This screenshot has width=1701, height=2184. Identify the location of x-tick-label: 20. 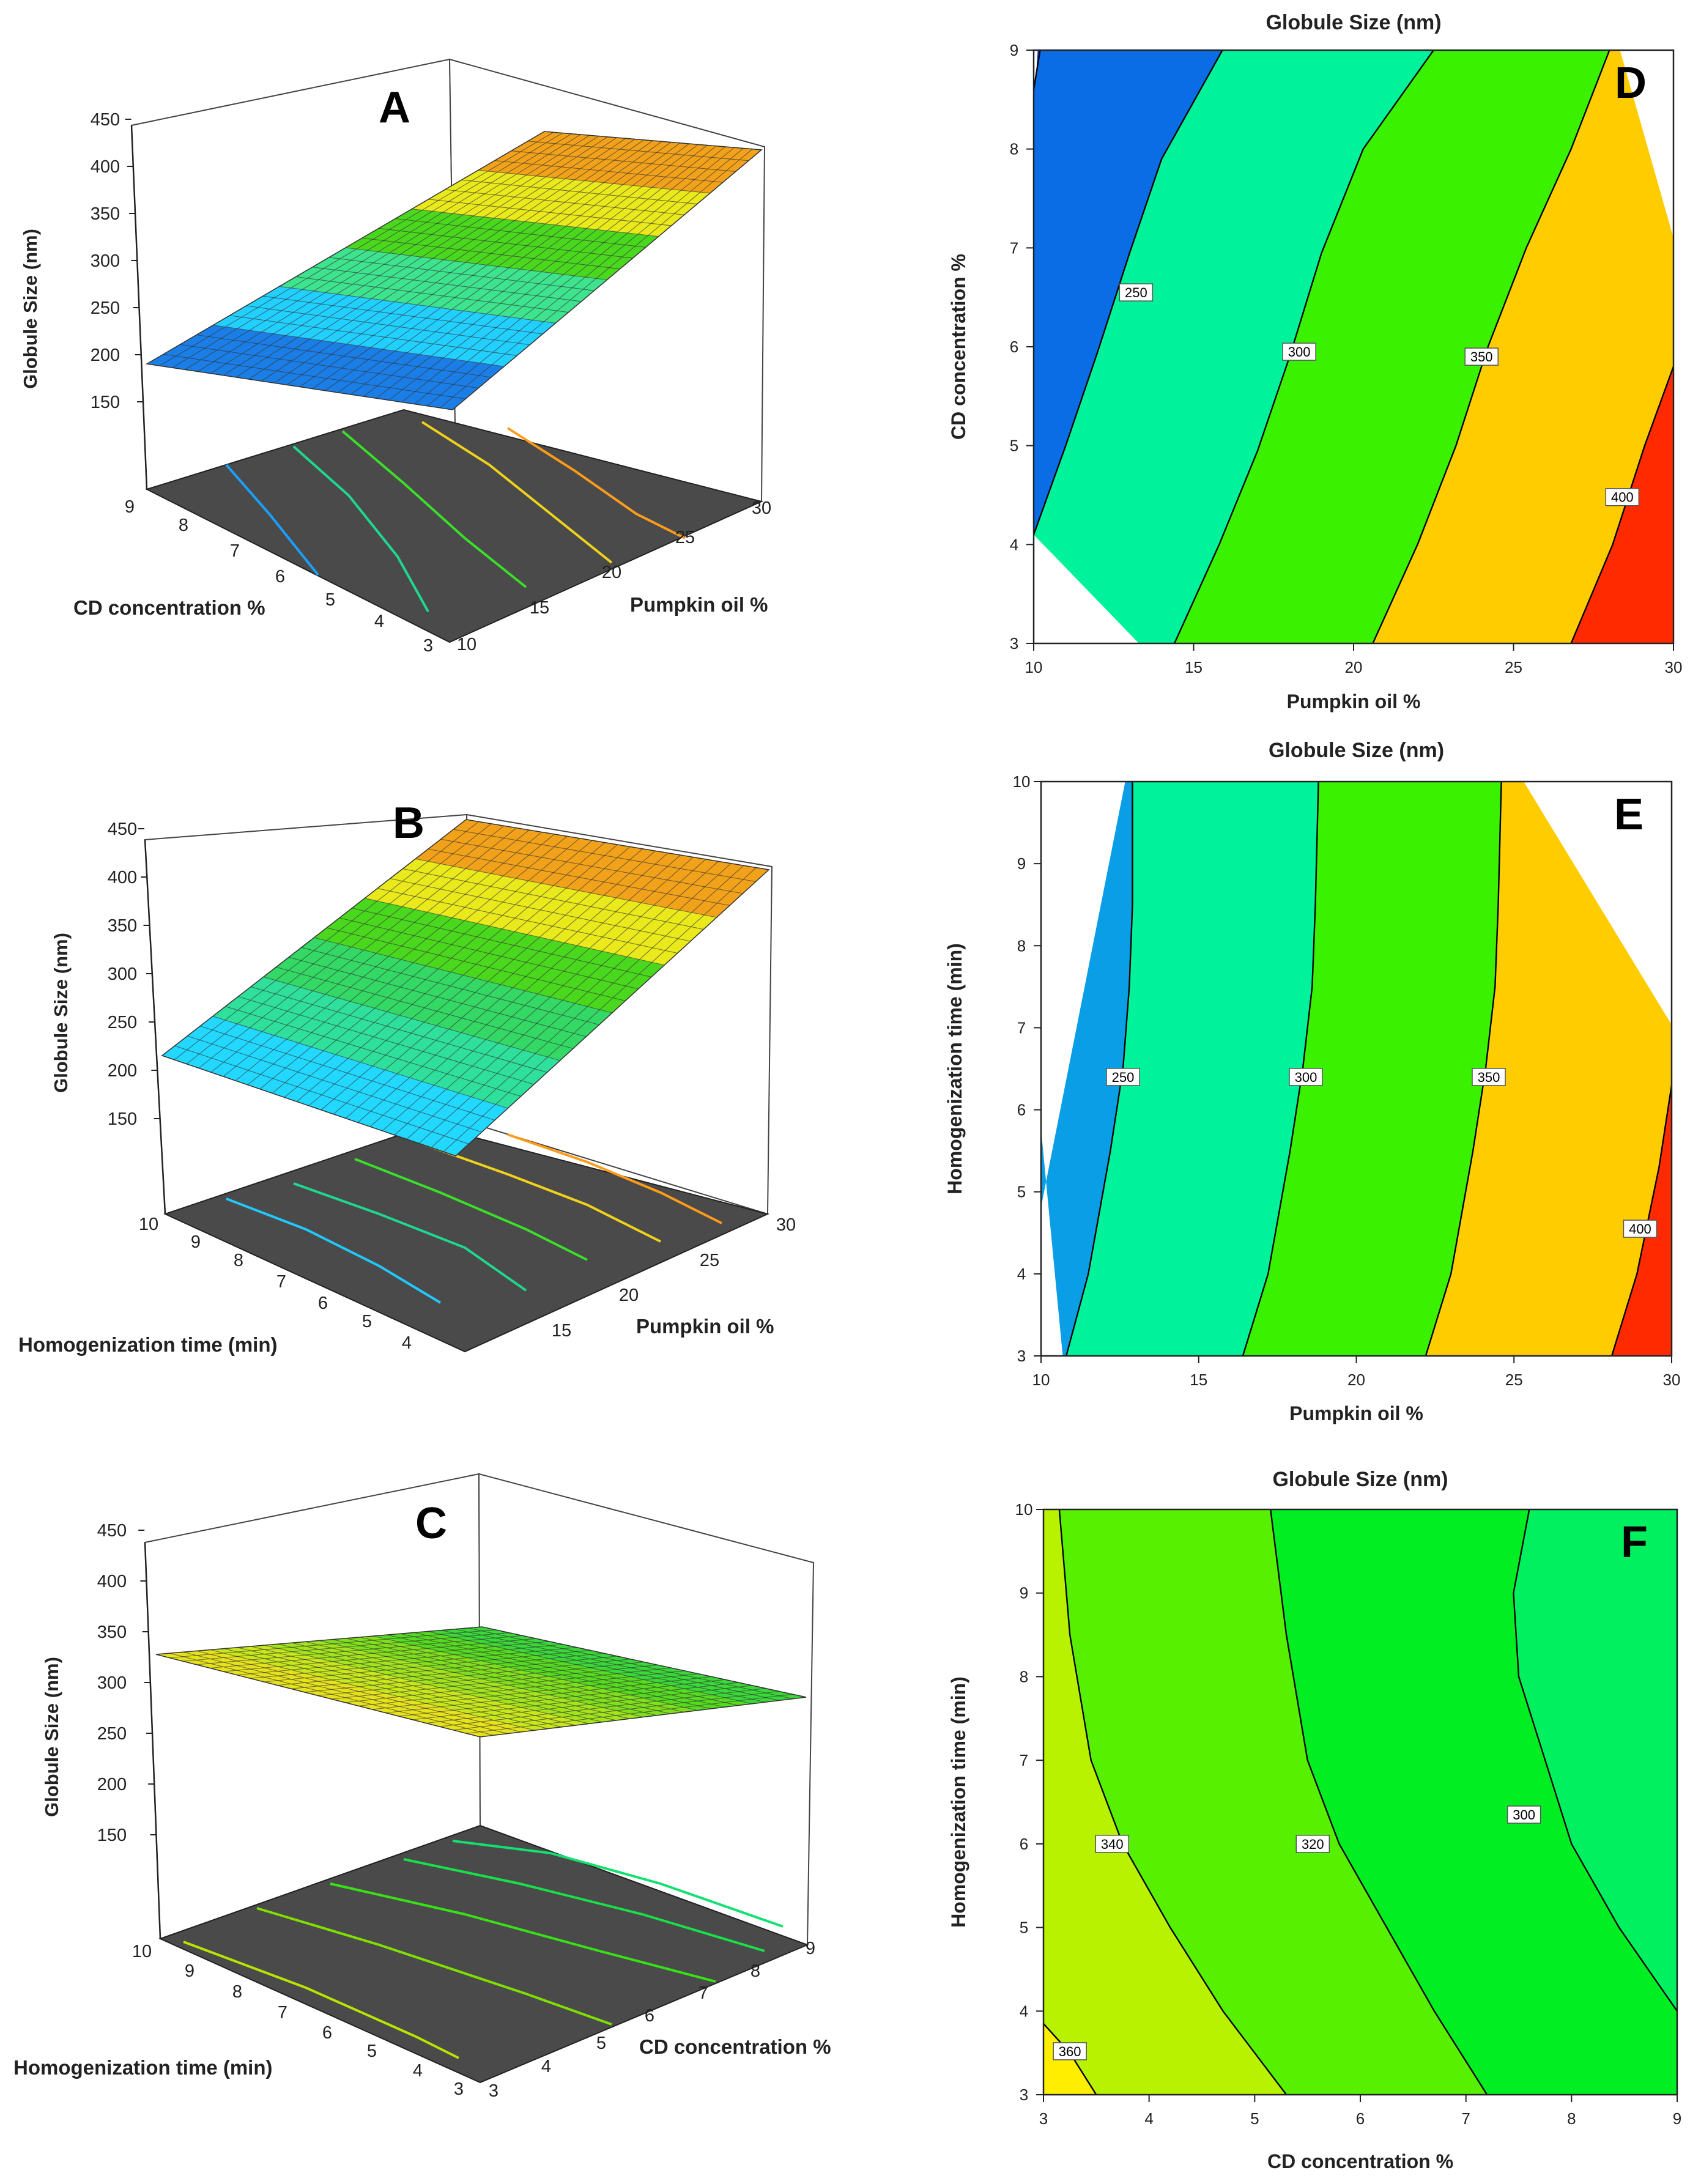
(1356, 1380).